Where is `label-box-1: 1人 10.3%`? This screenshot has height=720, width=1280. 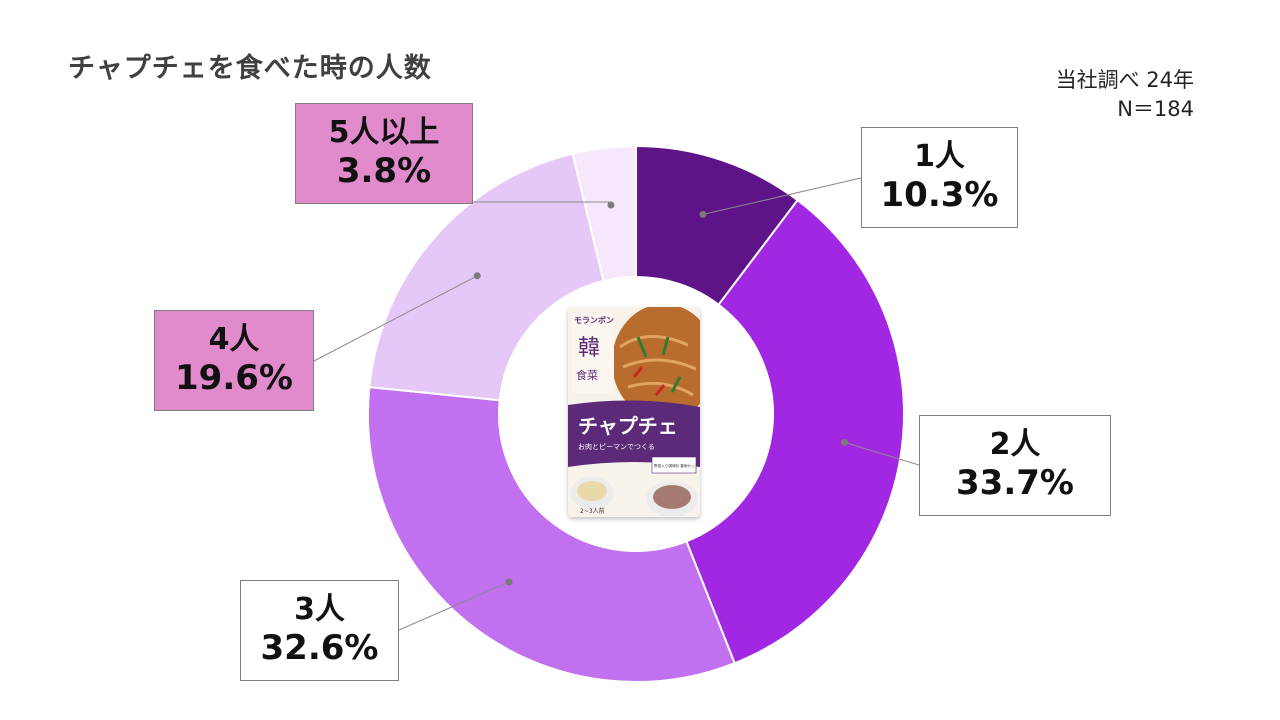 label-box-1: 1人 10.3% is located at coordinates (939, 177).